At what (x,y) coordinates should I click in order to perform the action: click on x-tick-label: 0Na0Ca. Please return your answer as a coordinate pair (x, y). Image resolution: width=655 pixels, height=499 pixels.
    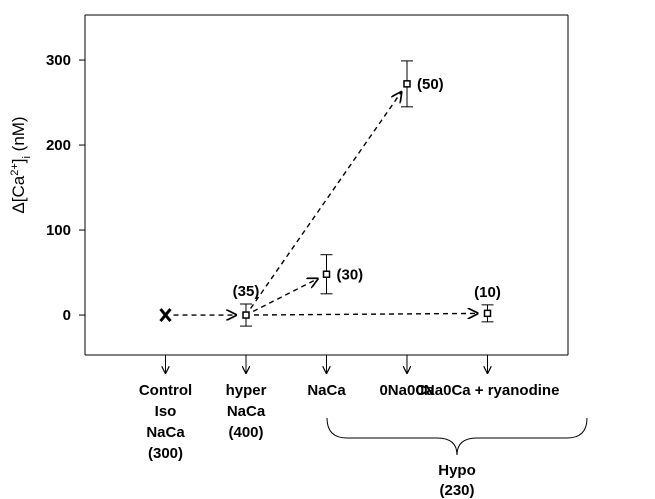
    Looking at the image, I should click on (407, 390).